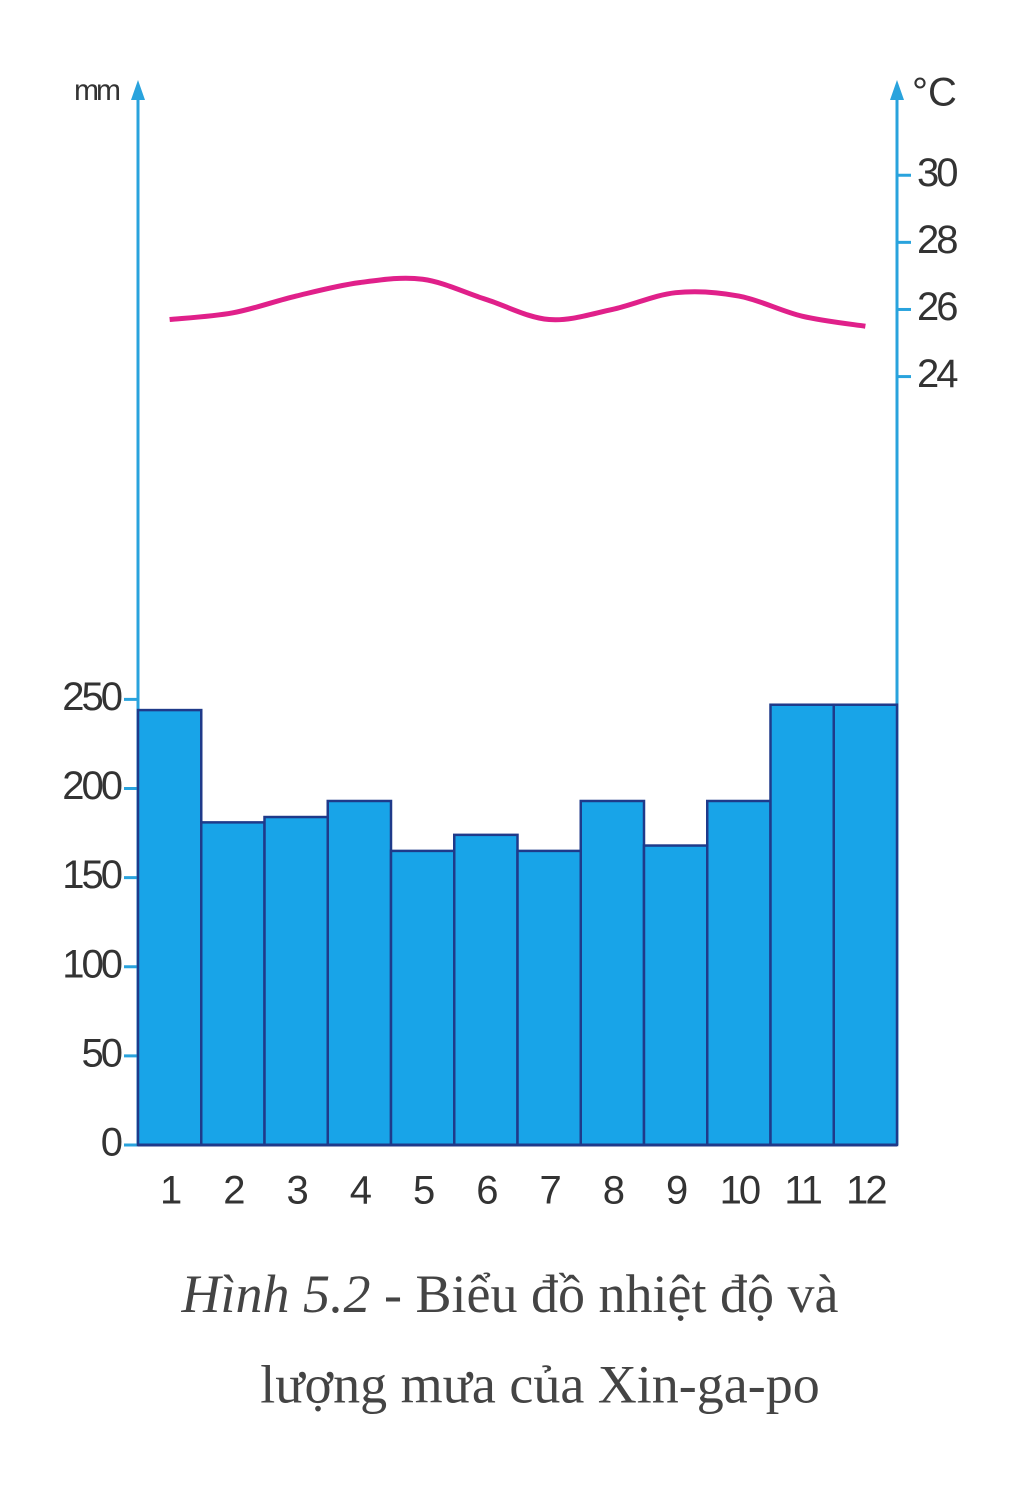 The height and width of the screenshot is (1490, 1024). I want to click on x-tick-label: 1, so click(170, 1191).